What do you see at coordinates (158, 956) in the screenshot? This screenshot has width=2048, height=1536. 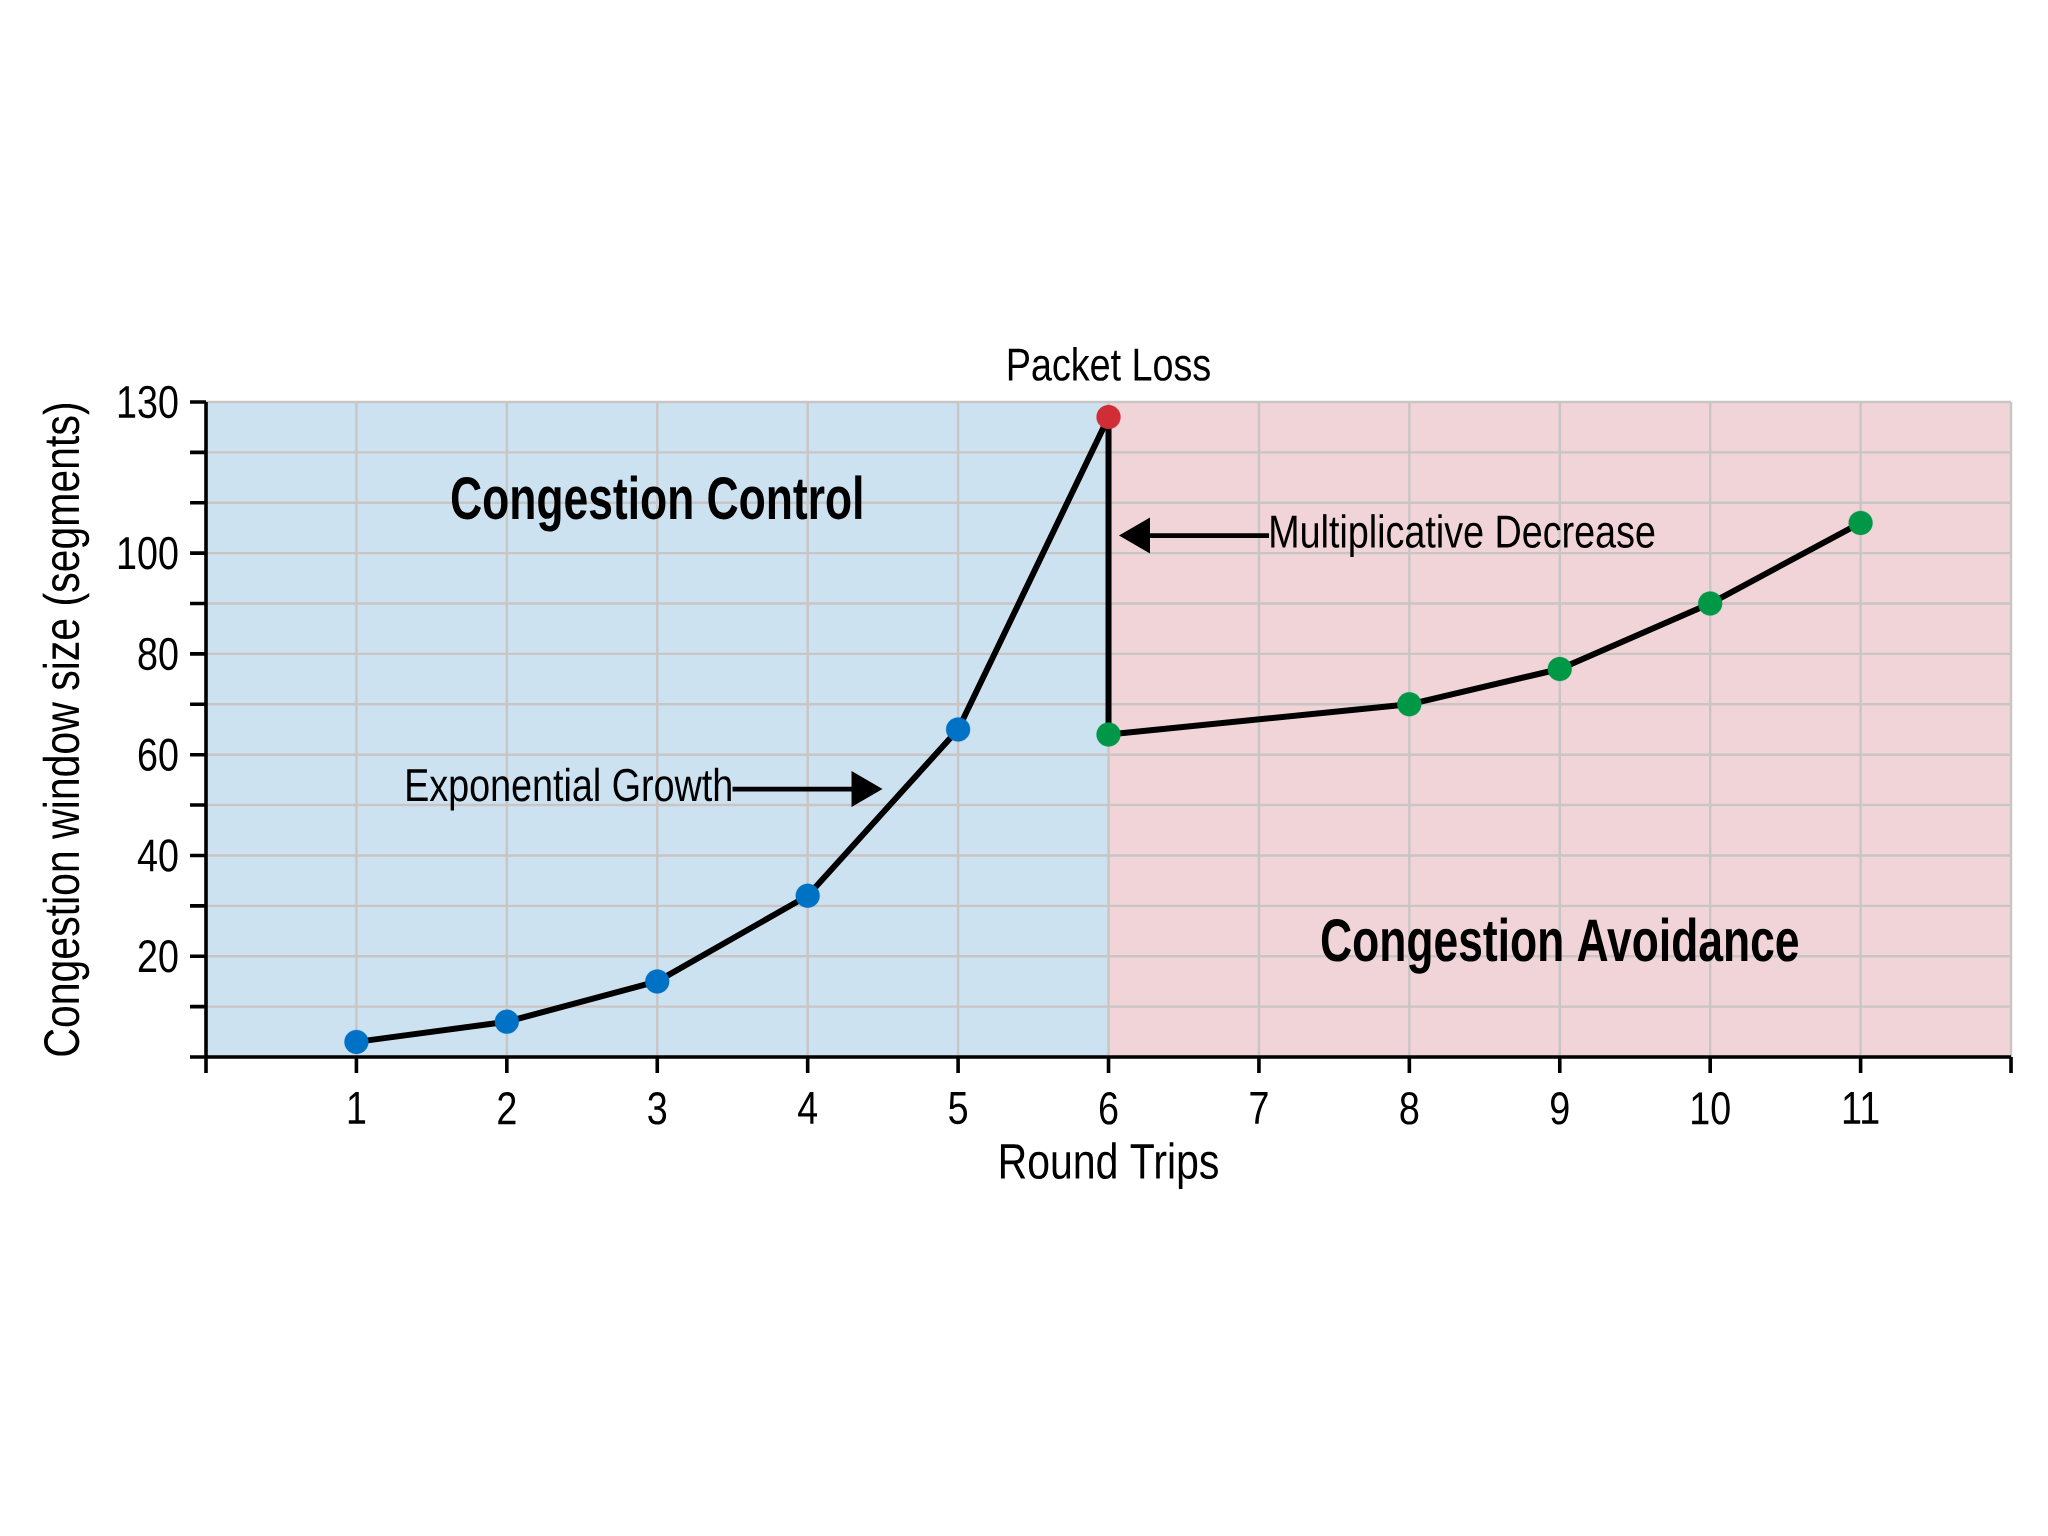 I see `y-tick-label: 20` at bounding box center [158, 956].